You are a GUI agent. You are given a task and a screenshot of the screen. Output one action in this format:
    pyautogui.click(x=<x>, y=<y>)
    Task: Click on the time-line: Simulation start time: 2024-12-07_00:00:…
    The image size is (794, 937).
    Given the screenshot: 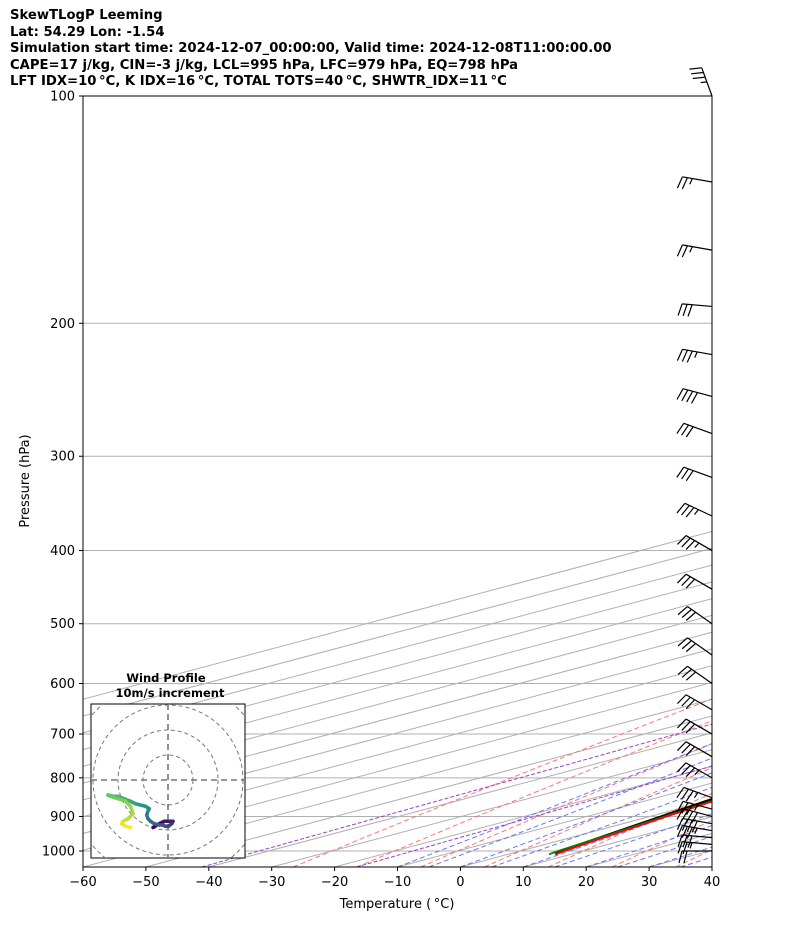 What is the action you would take?
    pyautogui.click(x=311, y=48)
    